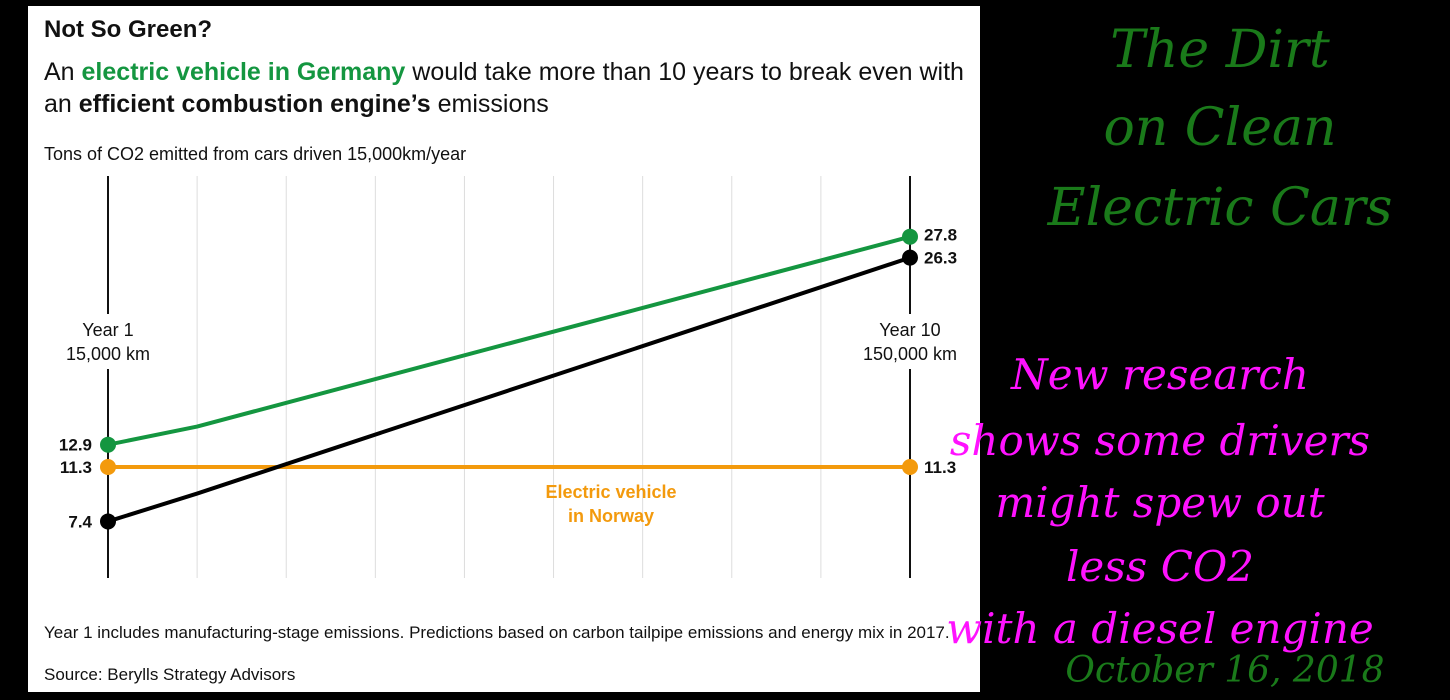 Image resolution: width=1450 pixels, height=700 pixels. I want to click on label-start-combustion: 7.4, so click(80, 521).